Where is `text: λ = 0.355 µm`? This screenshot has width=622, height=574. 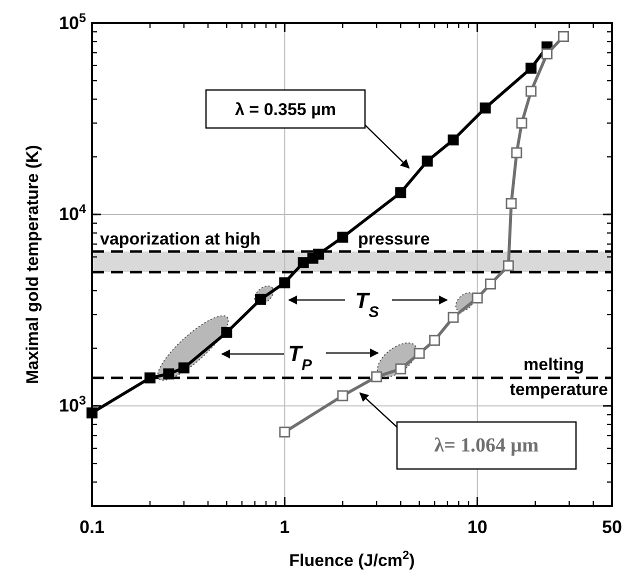
text: λ = 0.355 µm is located at coordinates (285, 109).